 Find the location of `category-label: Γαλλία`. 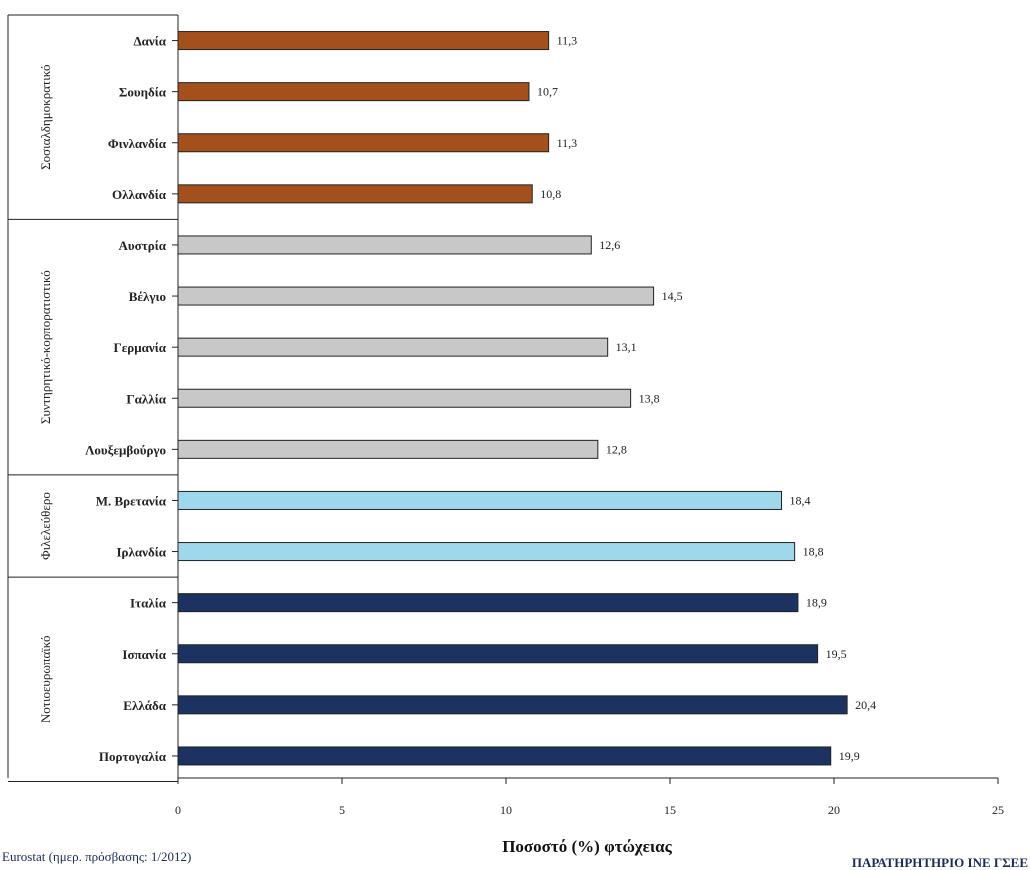

category-label: Γαλλία is located at coordinates (146, 398).